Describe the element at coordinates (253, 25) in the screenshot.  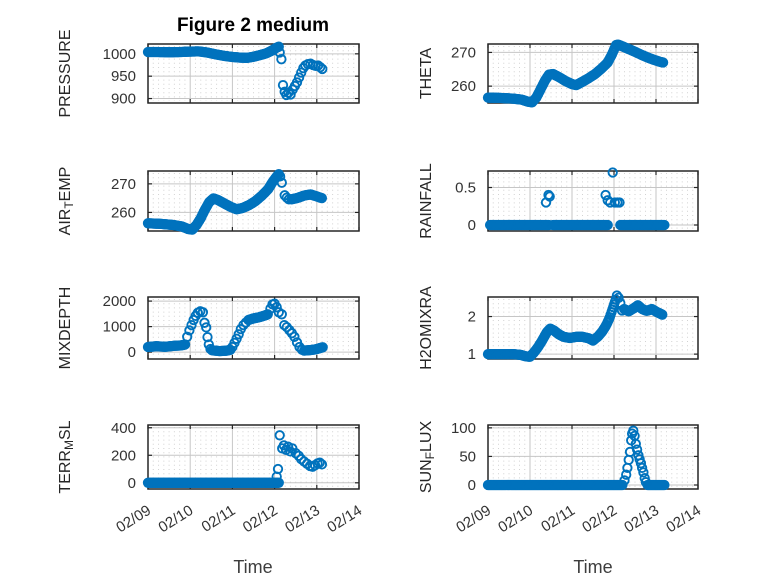
I see `figure-title: Figure 2 medium` at that location.